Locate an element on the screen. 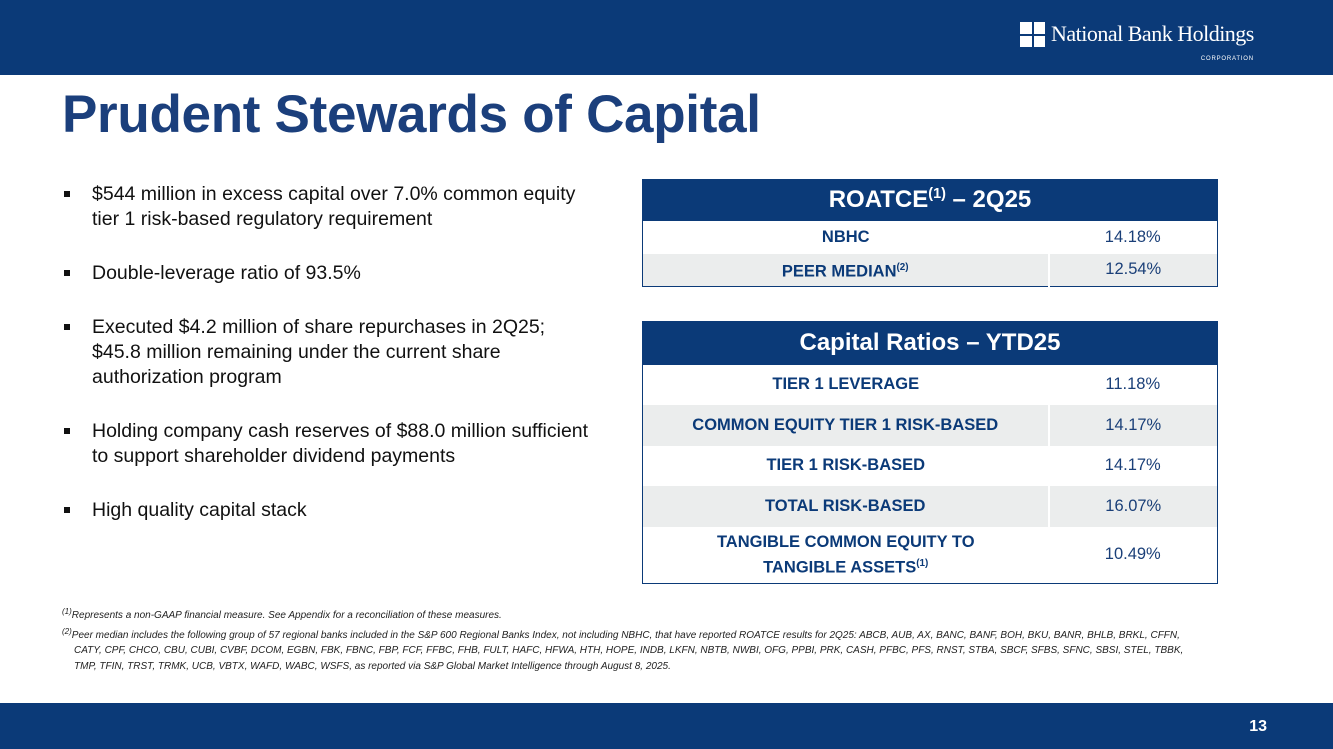 The height and width of the screenshot is (749, 1333). logo-text: National Bank Holdings is located at coordinates (1152, 33).